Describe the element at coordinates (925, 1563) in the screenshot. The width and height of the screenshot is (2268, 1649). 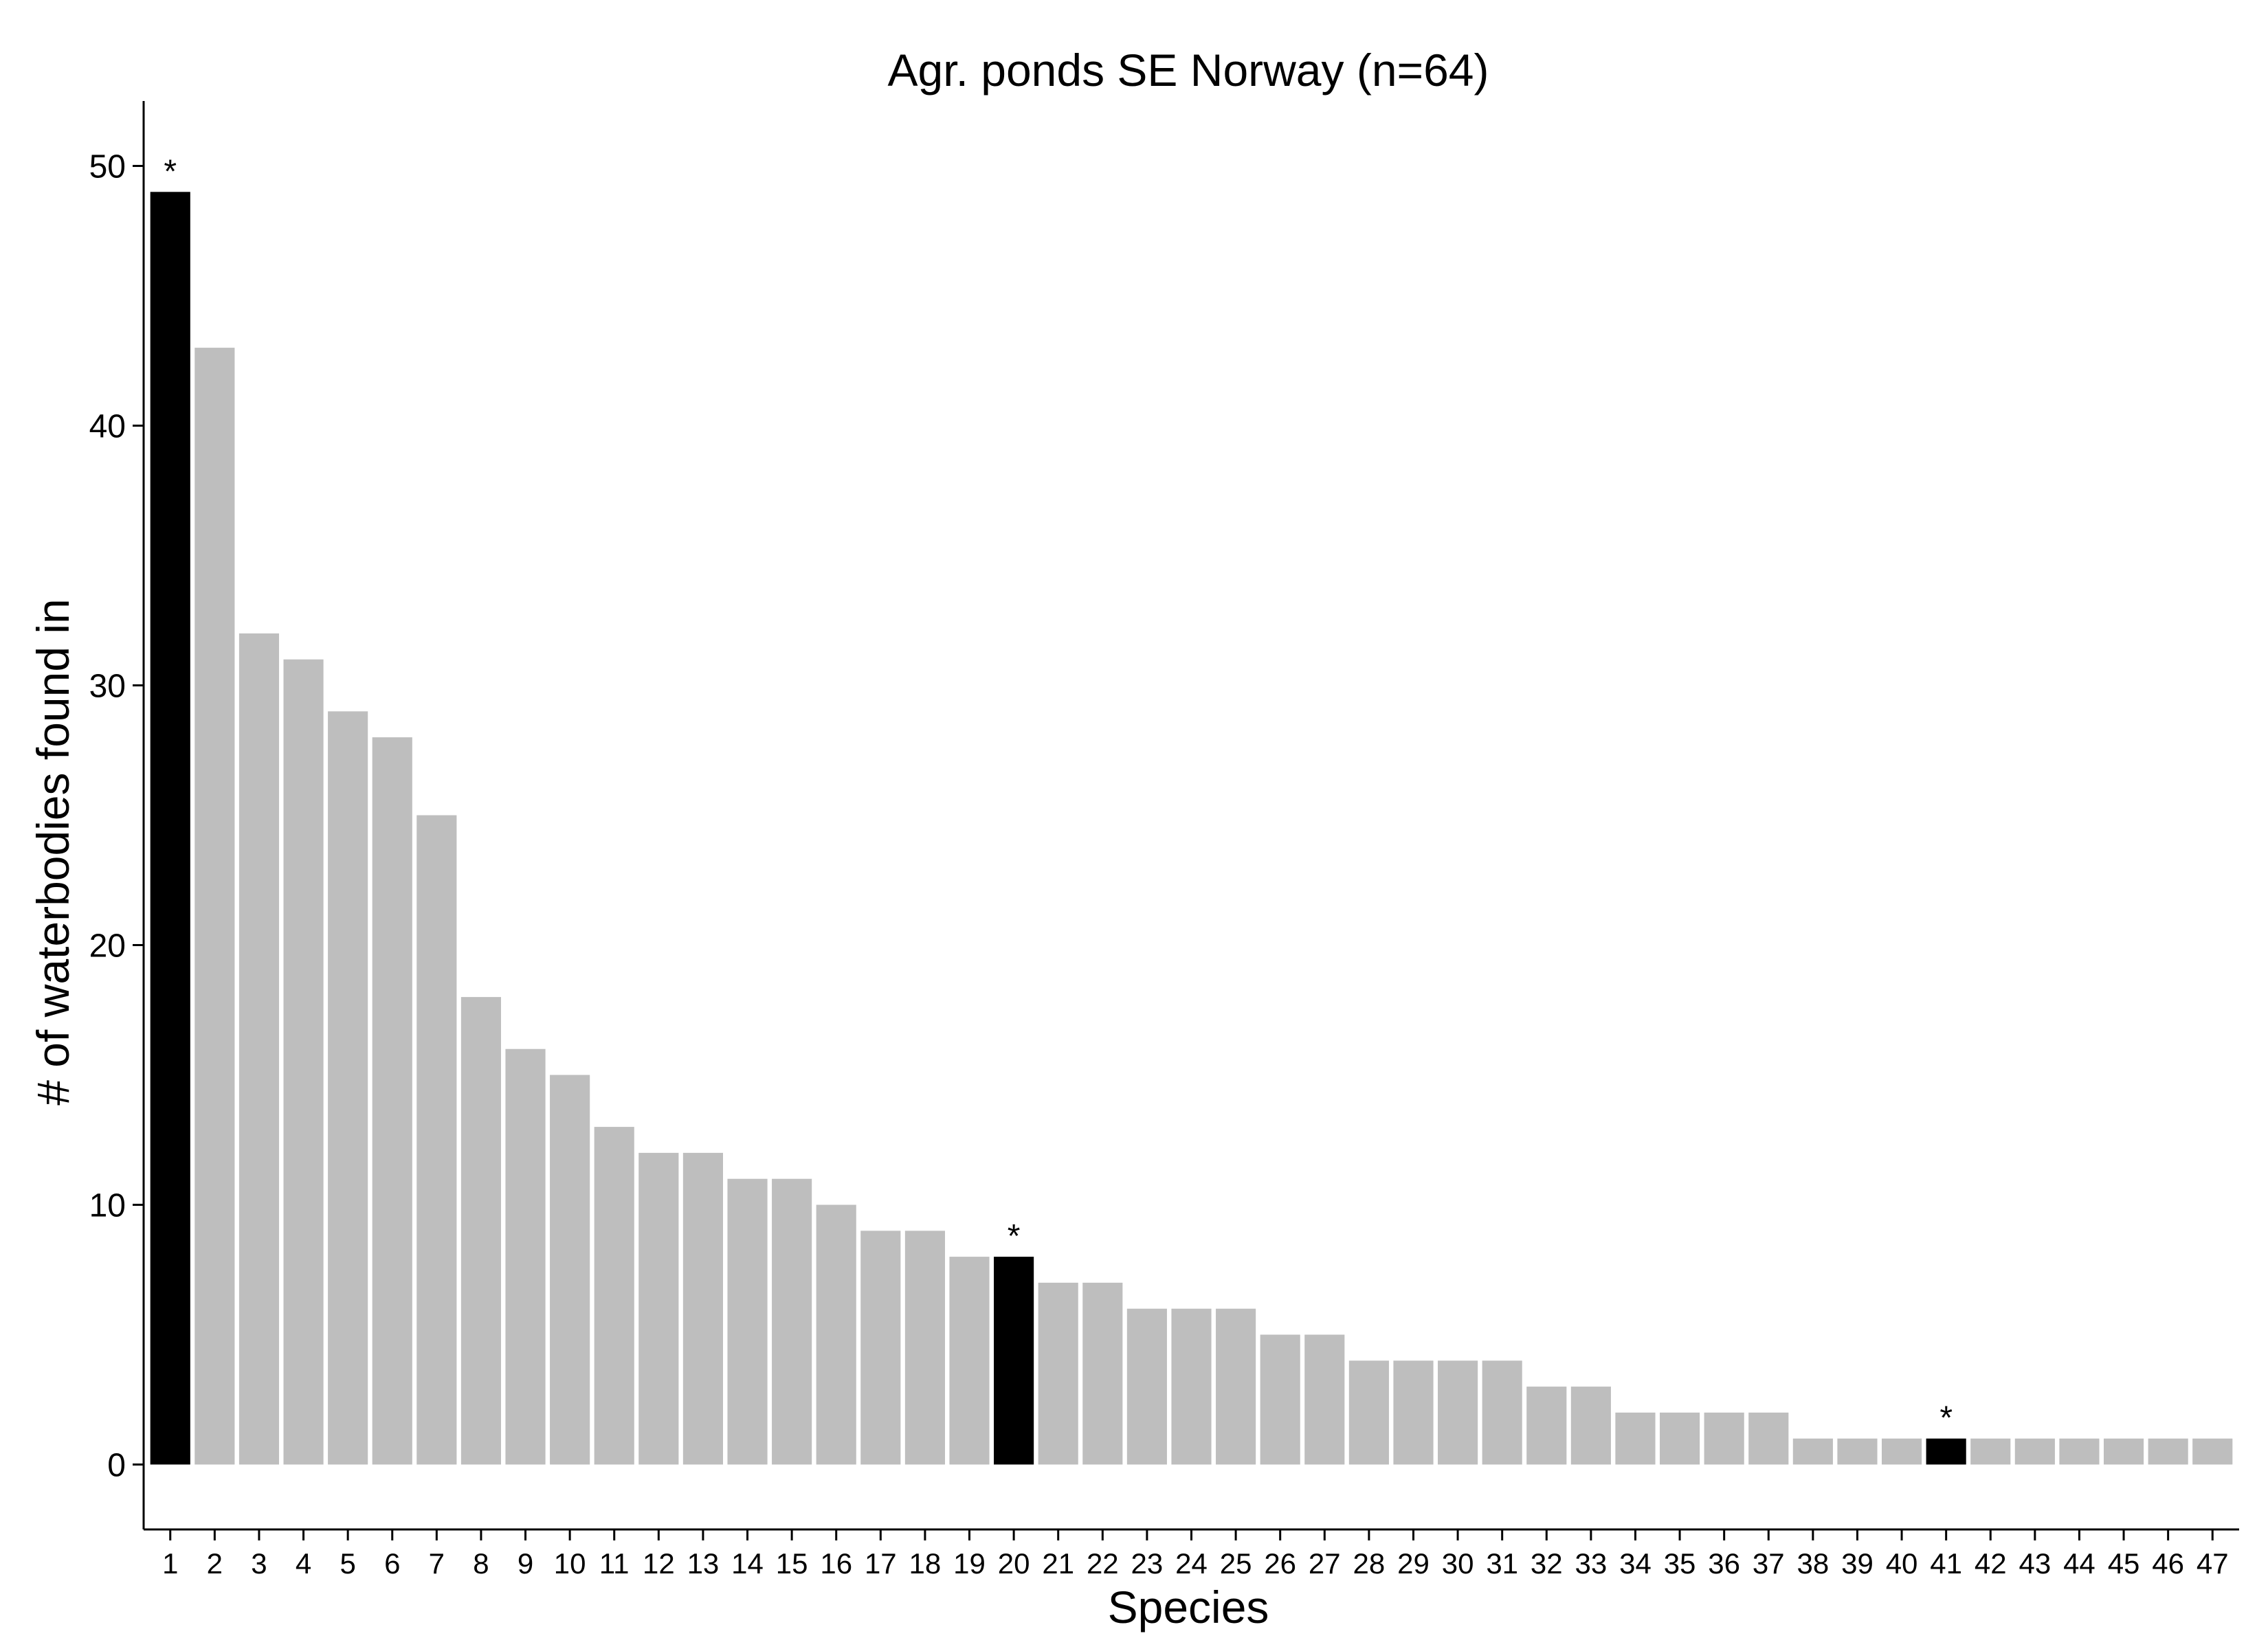
I see `x-tick-label-18: 18` at that location.